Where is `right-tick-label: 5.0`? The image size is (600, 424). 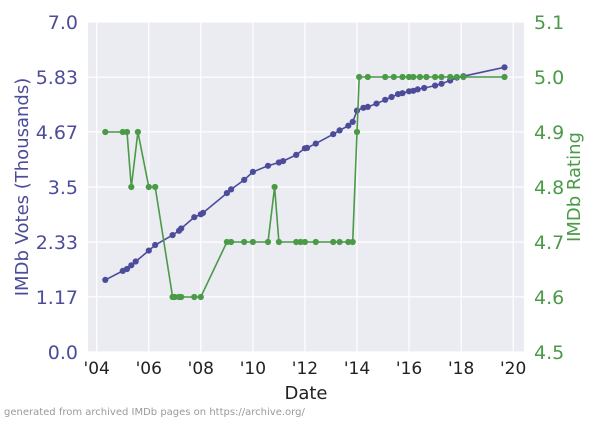 right-tick-label: 5.0 is located at coordinates (549, 78).